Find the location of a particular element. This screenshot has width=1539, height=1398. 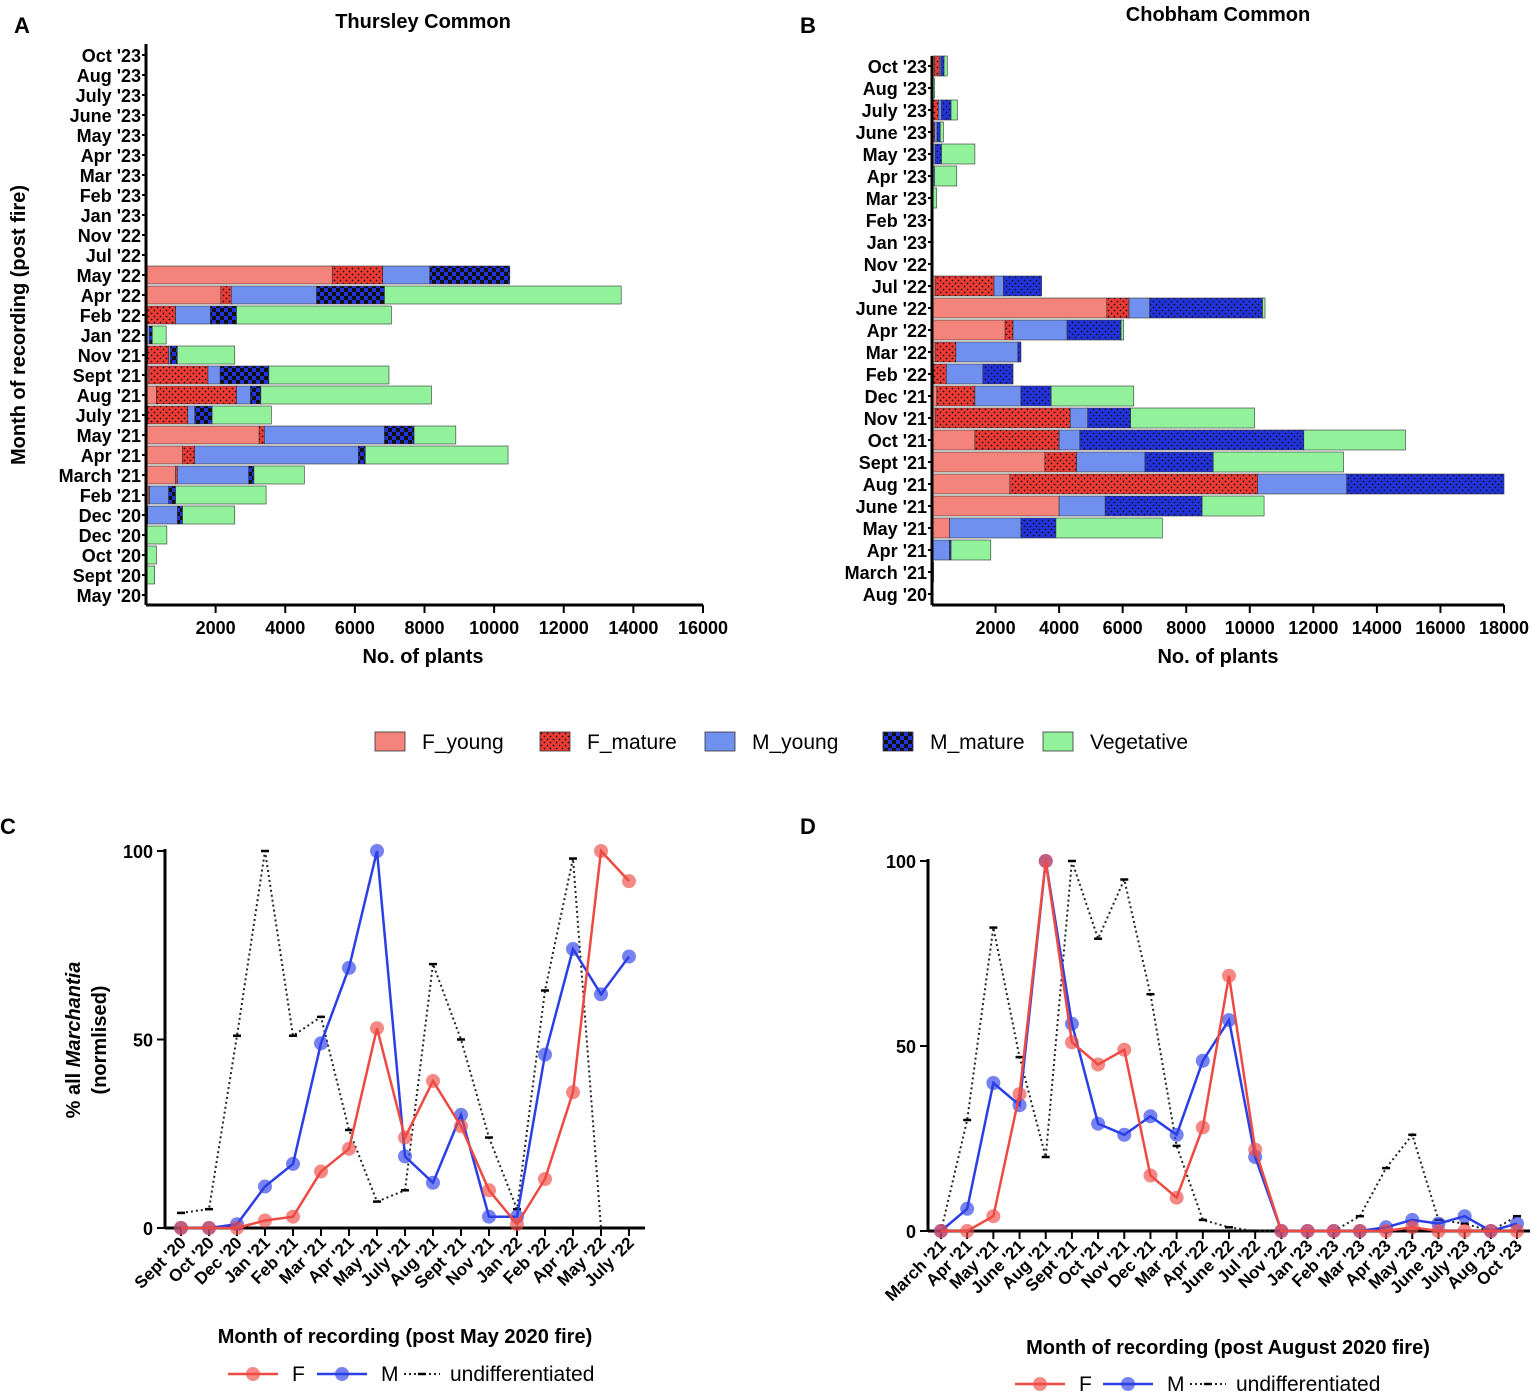

y-tick-label-b: Apr '22 is located at coordinates (897, 331).